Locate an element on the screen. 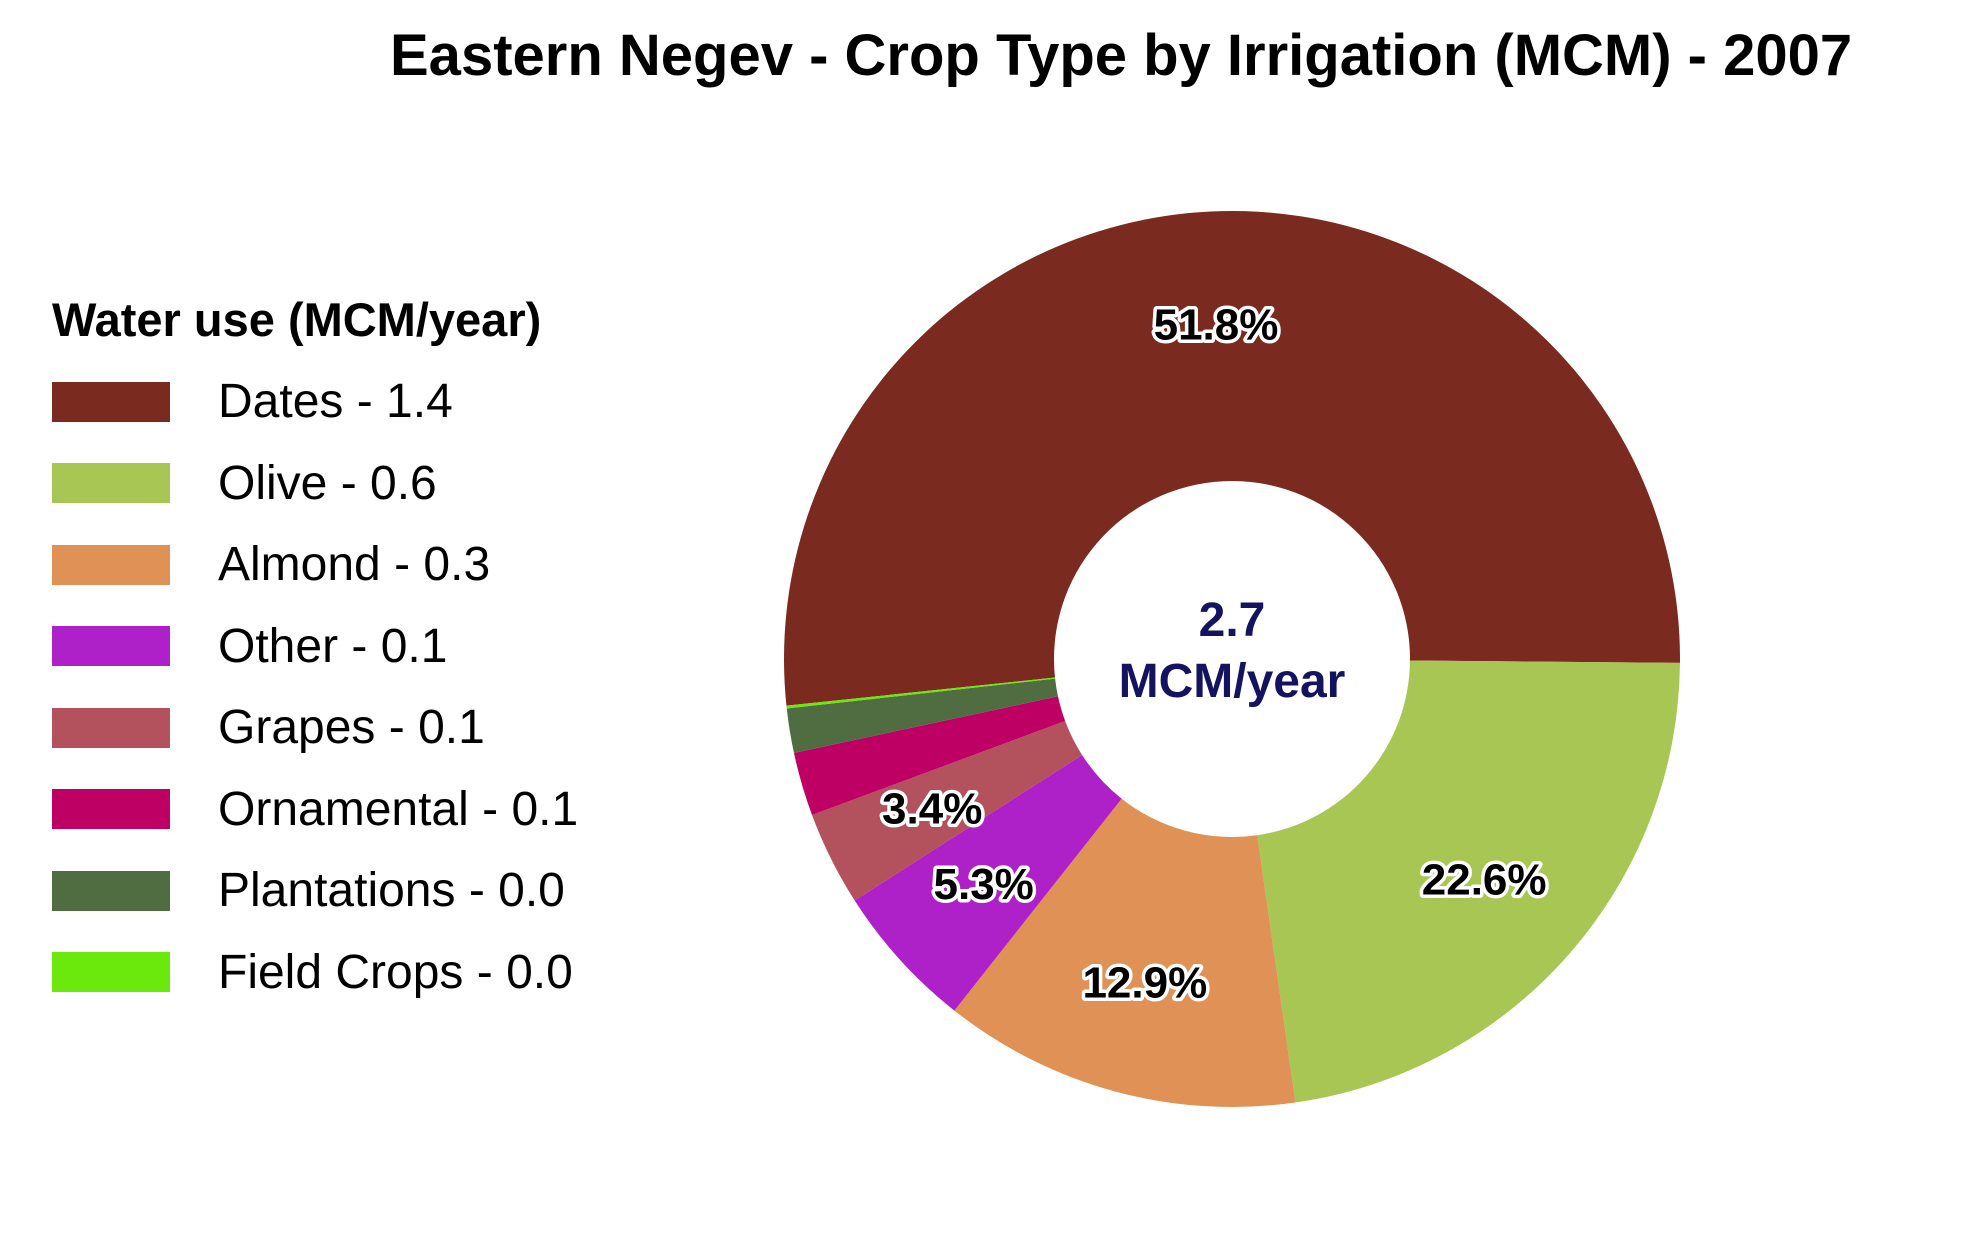 This screenshot has height=1234, width=1985. percent-label-grapes: 3.4% is located at coordinates (932, 808).